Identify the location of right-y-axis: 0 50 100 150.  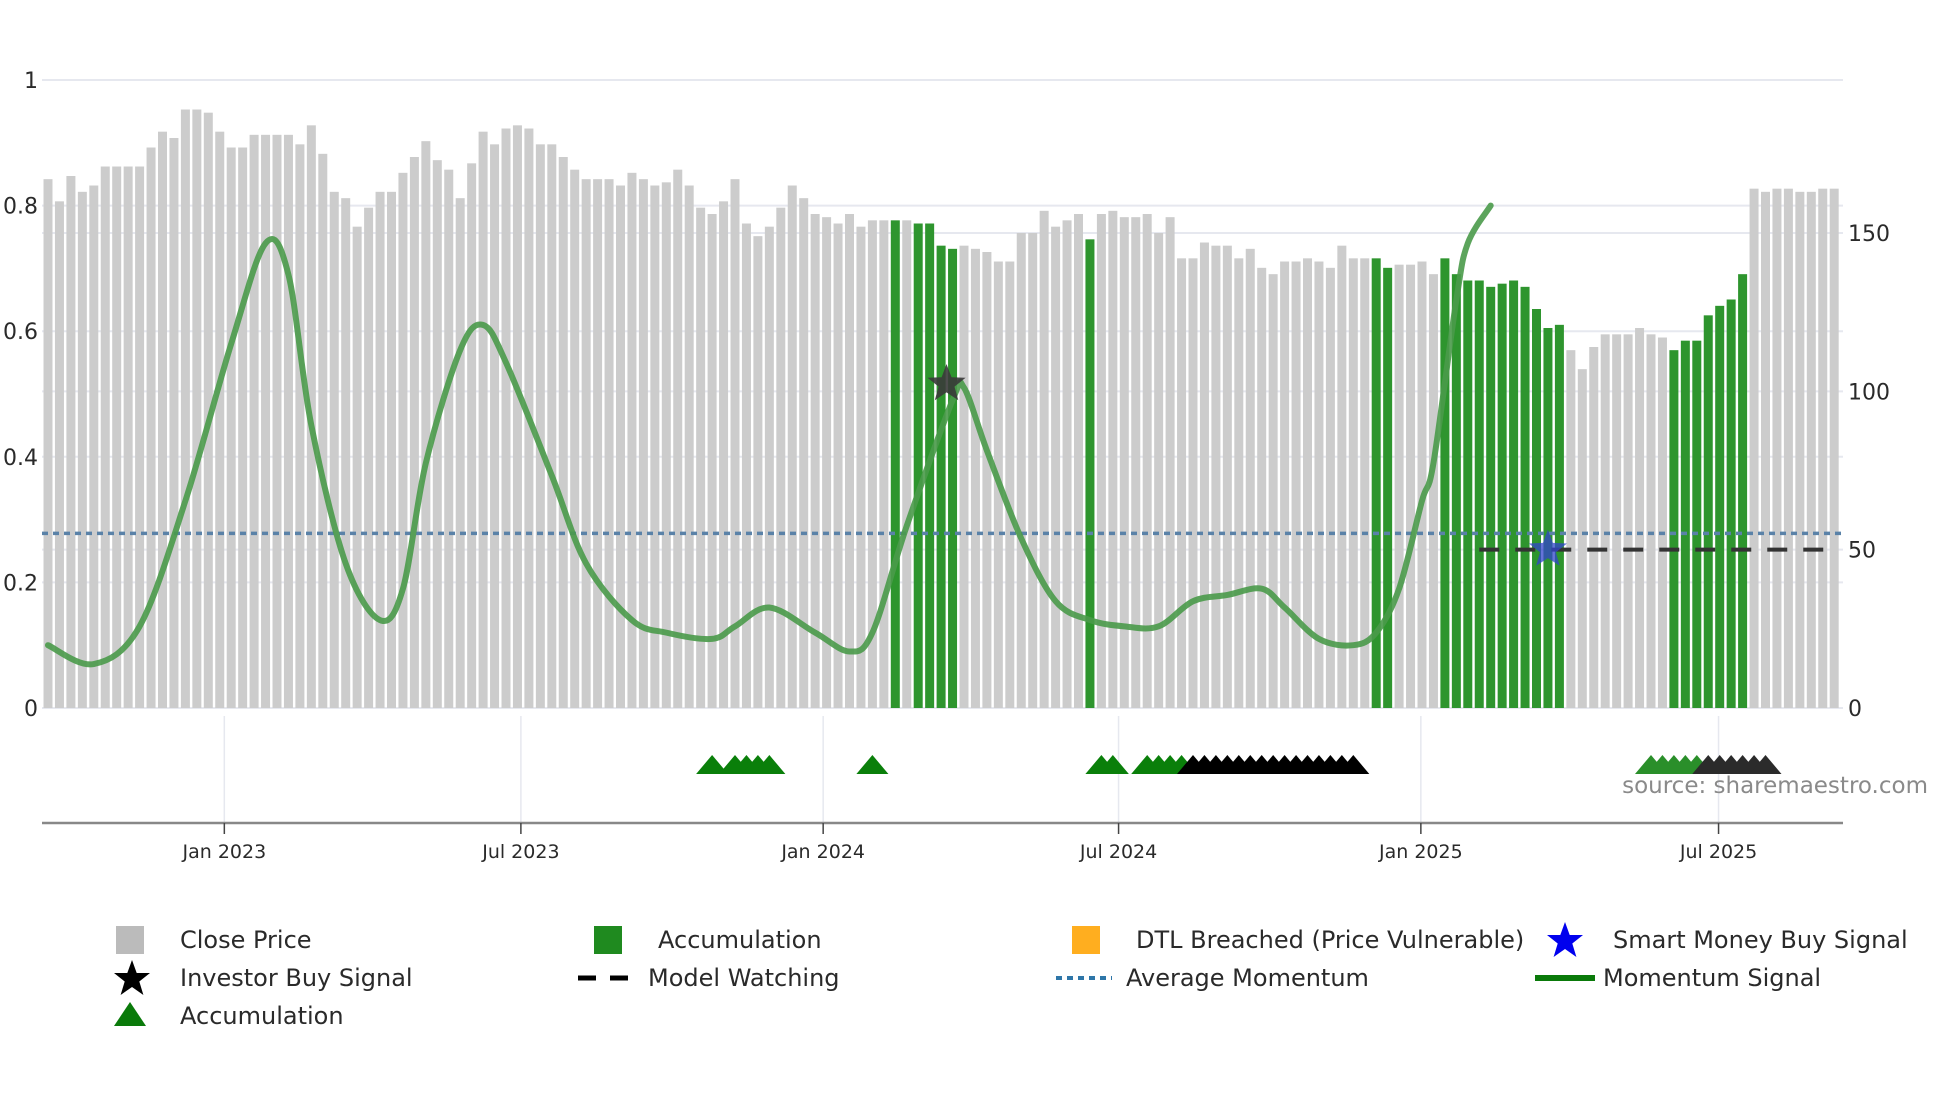
(1869, 472).